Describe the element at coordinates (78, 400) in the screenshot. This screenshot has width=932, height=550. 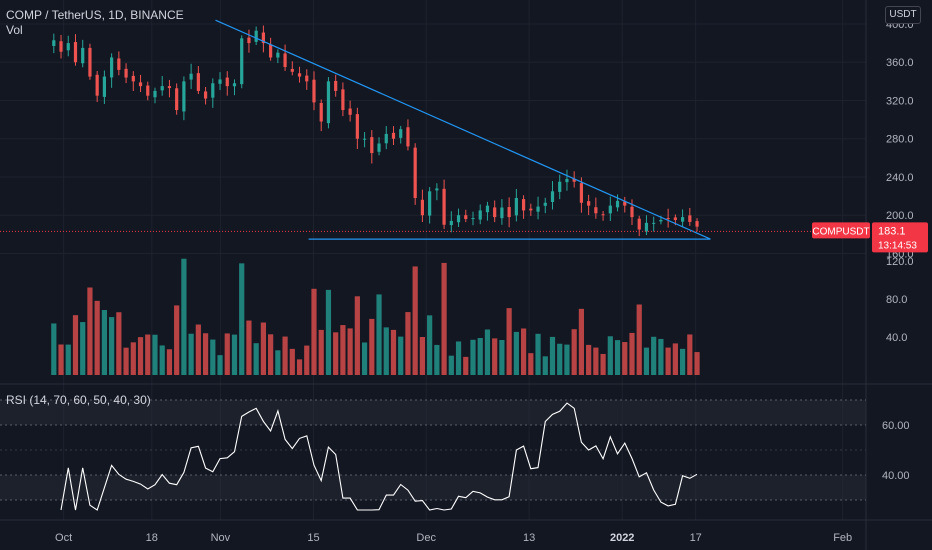
I see `rsi-indicator-label: RSI (14, 70, 60, 50, 40, 30)` at that location.